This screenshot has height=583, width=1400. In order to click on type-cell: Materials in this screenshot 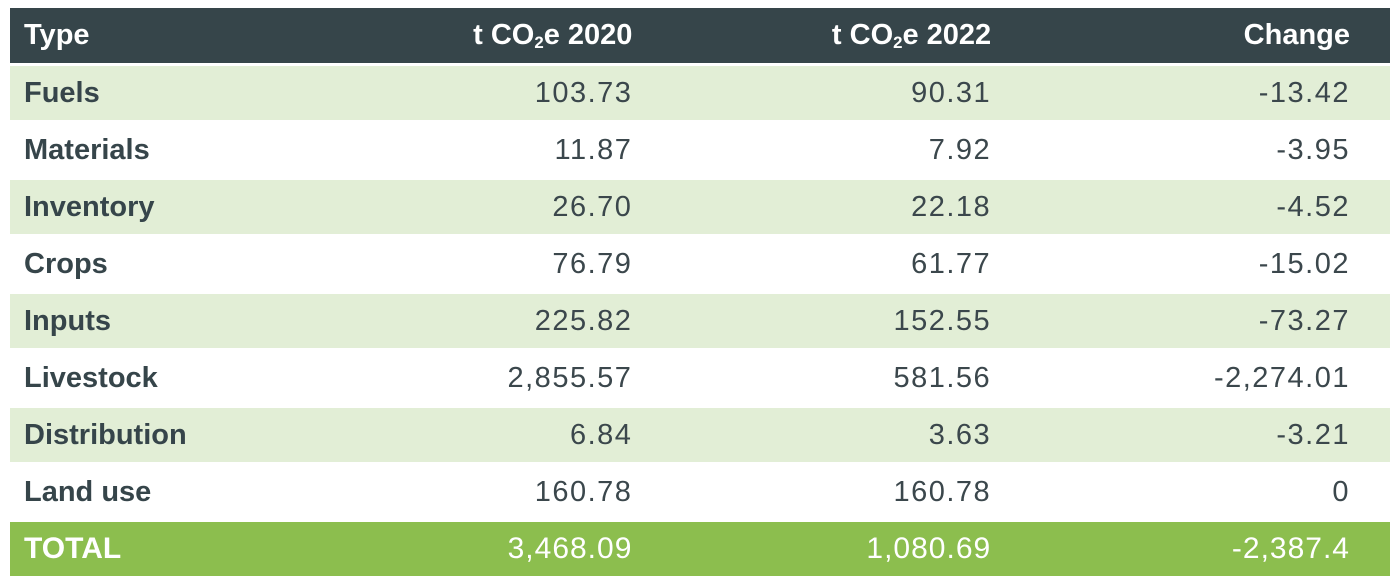, I will do `click(162, 150)`.